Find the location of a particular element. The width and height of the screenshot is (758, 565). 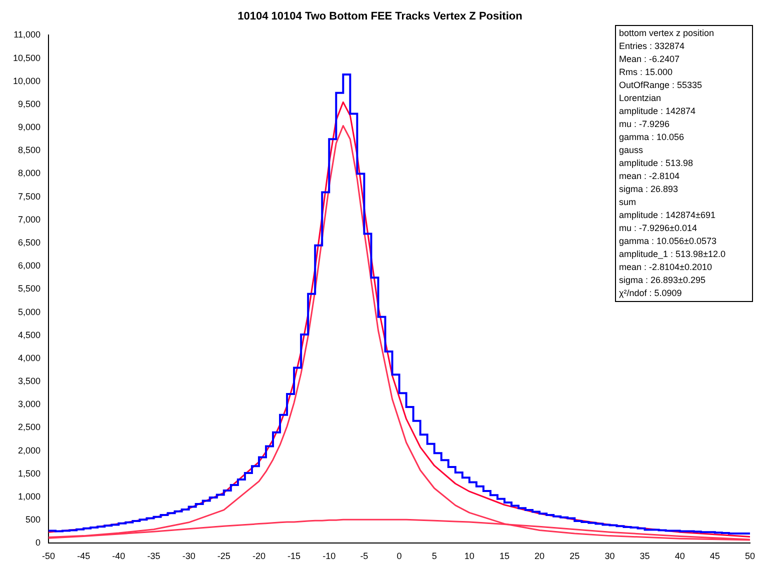

annotation: amplitude_1 : 513.98±12.0 is located at coordinates (673, 254).